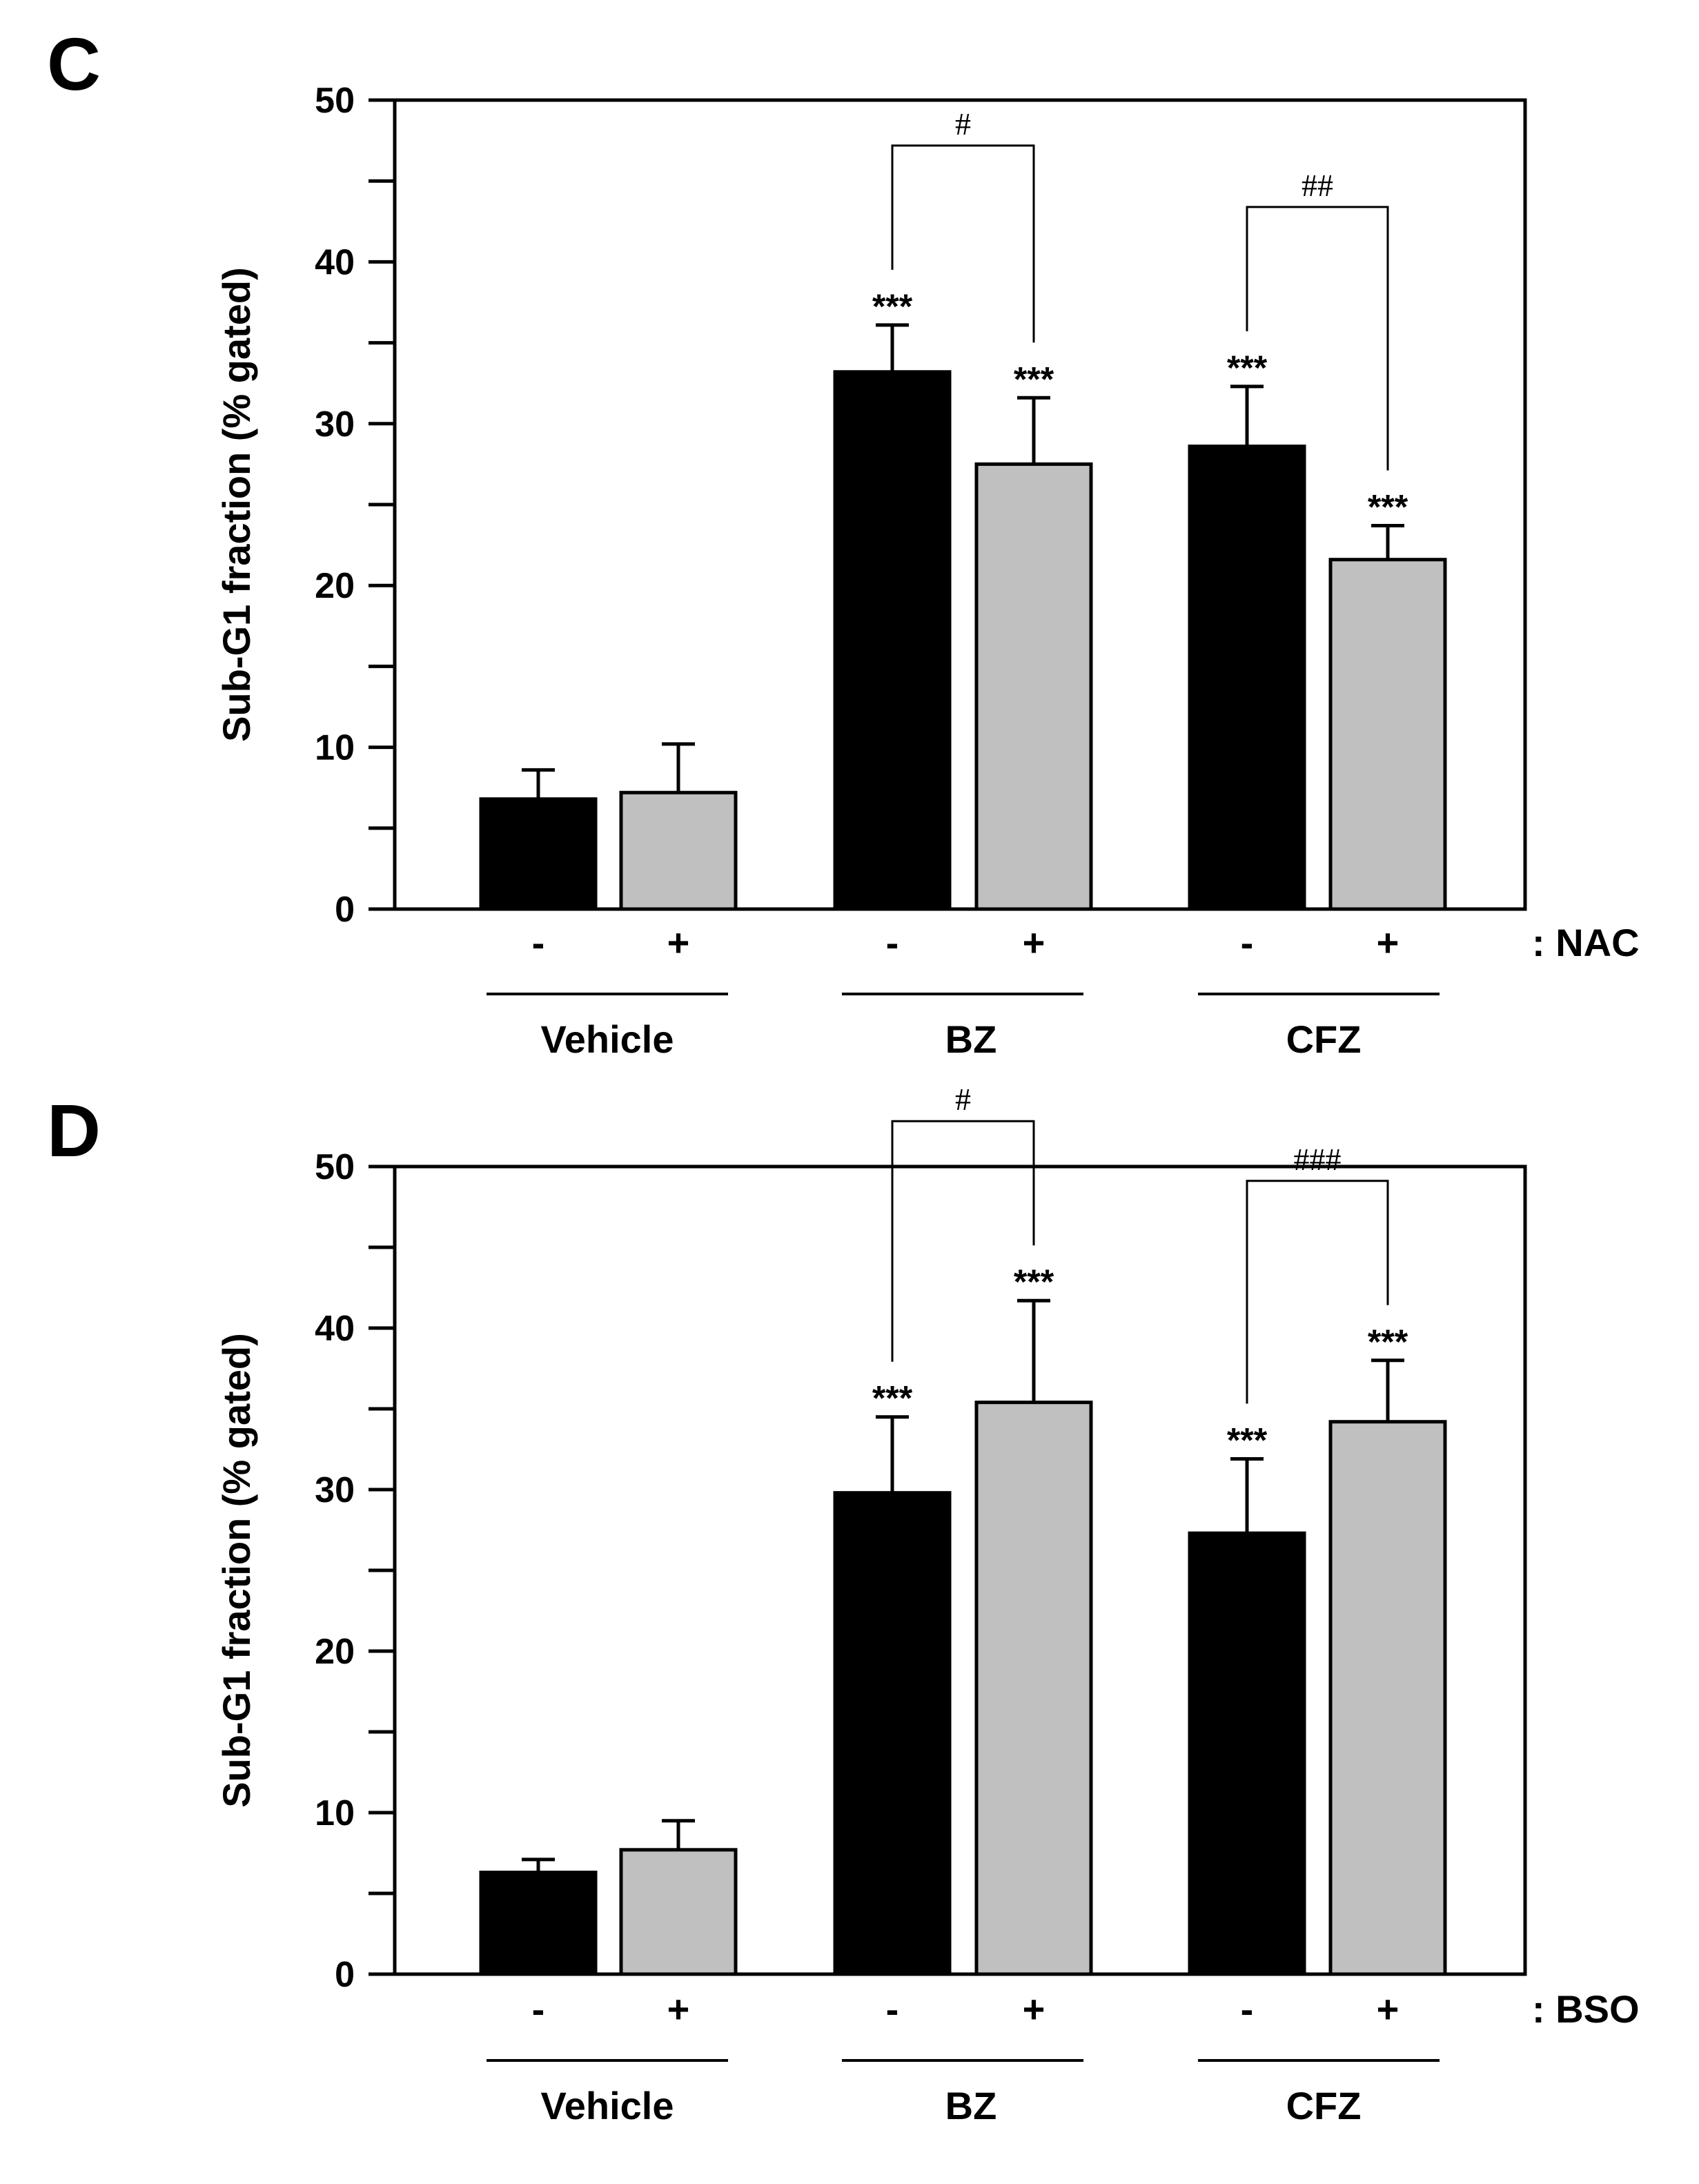 The width and height of the screenshot is (1699, 2184). I want to click on panel-label: C, so click(74, 64).